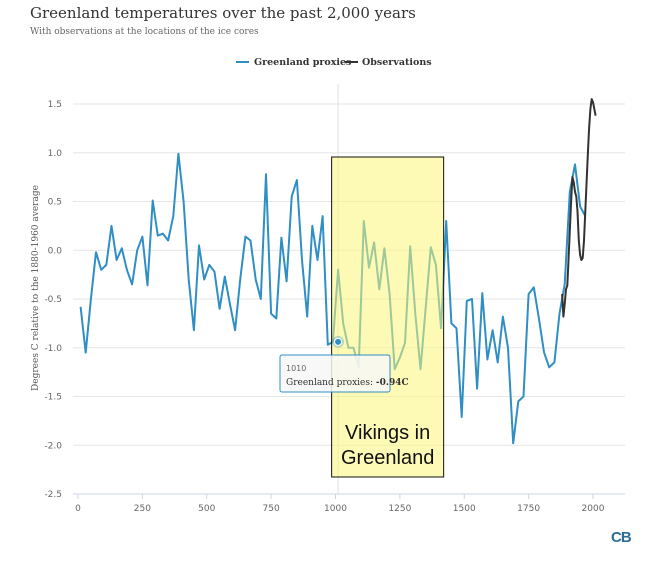  I want to click on vikings-annotation: Vikings in Greenland, so click(388, 317).